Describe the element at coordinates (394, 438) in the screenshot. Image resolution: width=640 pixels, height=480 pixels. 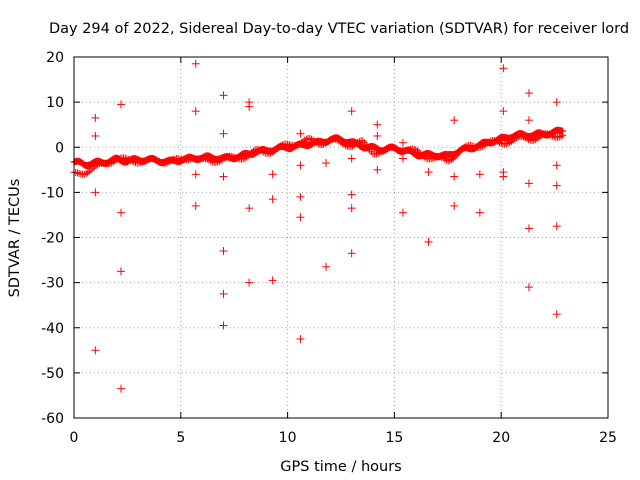
I see `x-tick-label: 15` at that location.